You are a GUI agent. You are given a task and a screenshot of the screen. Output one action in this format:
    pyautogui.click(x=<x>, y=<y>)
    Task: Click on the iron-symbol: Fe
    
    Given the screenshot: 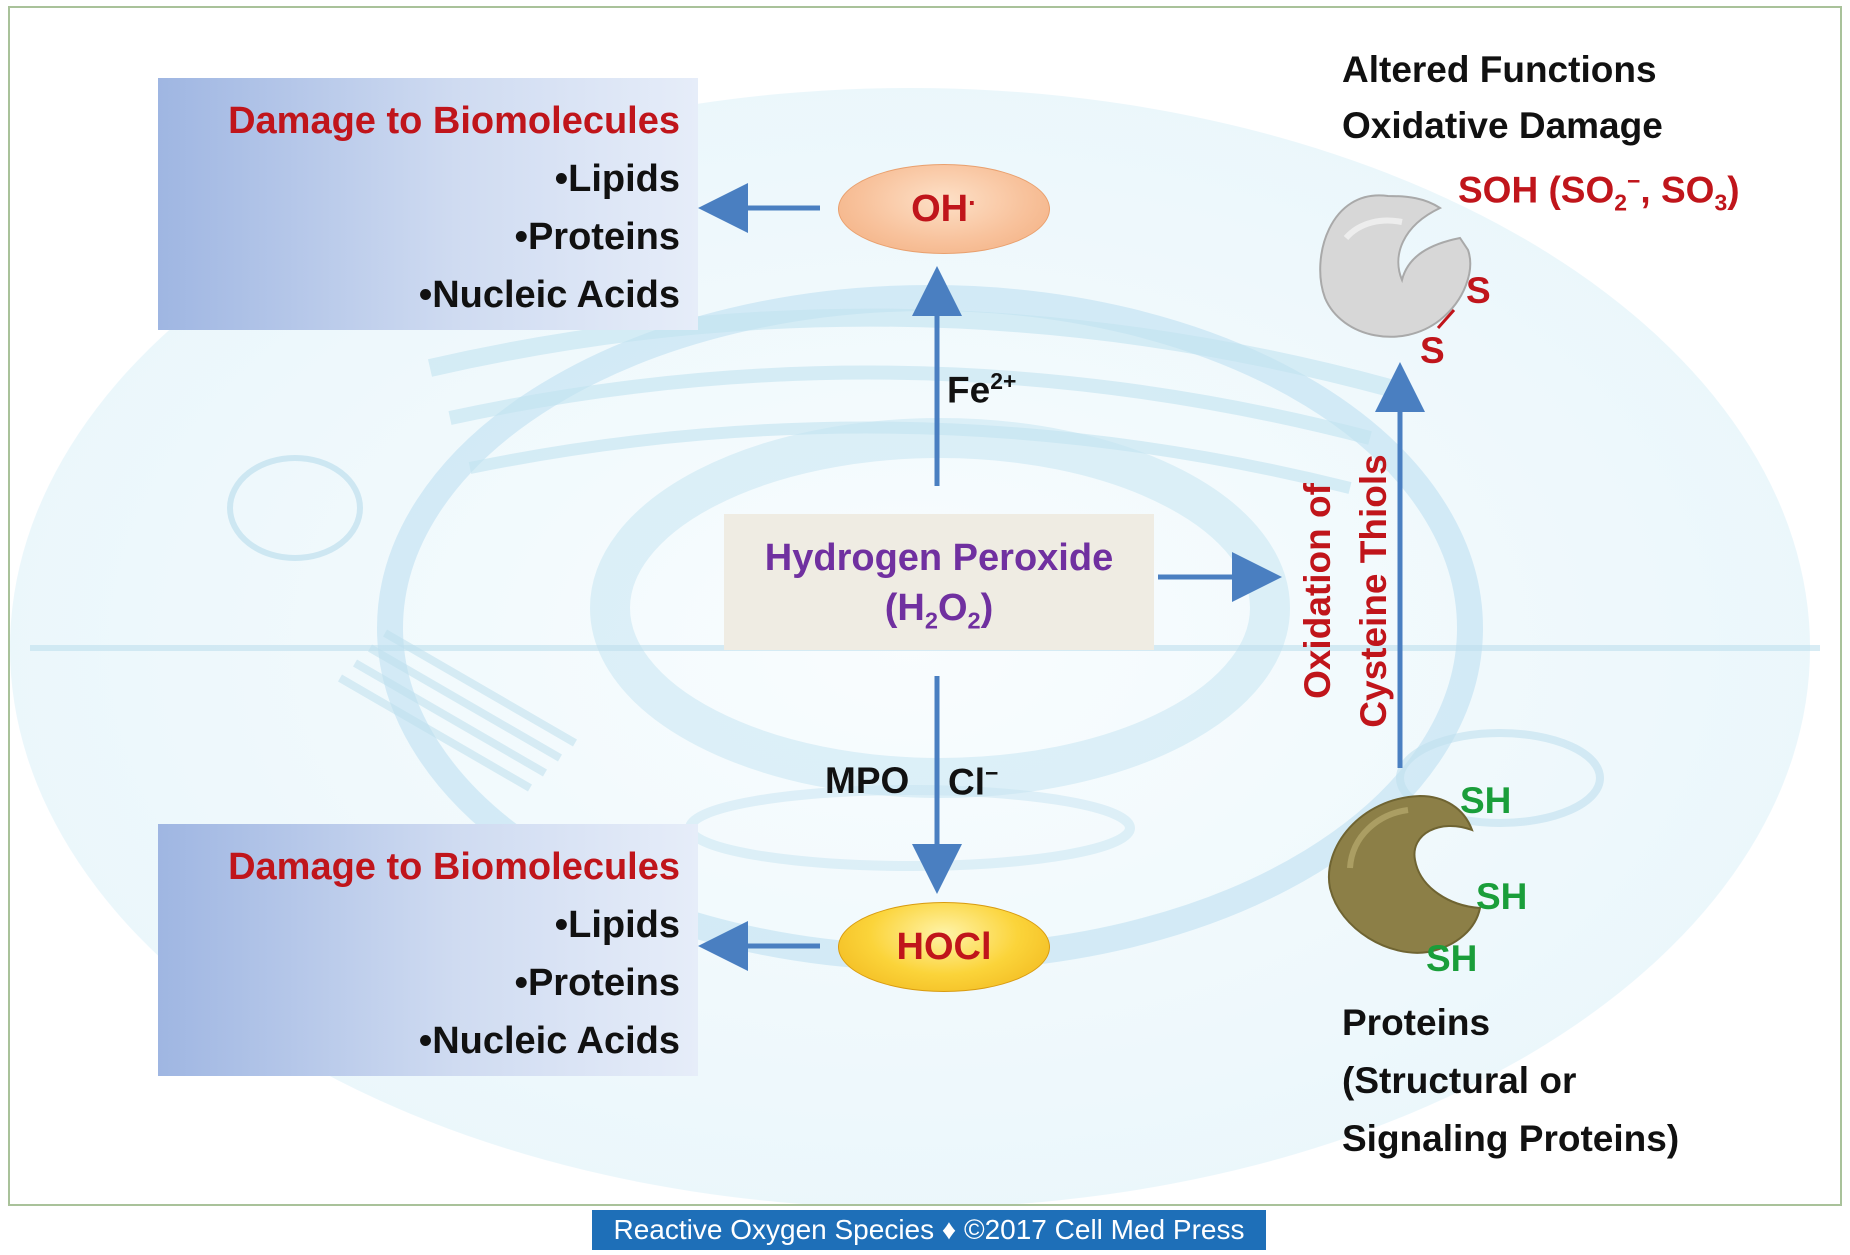 What is the action you would take?
    pyautogui.click(x=969, y=390)
    